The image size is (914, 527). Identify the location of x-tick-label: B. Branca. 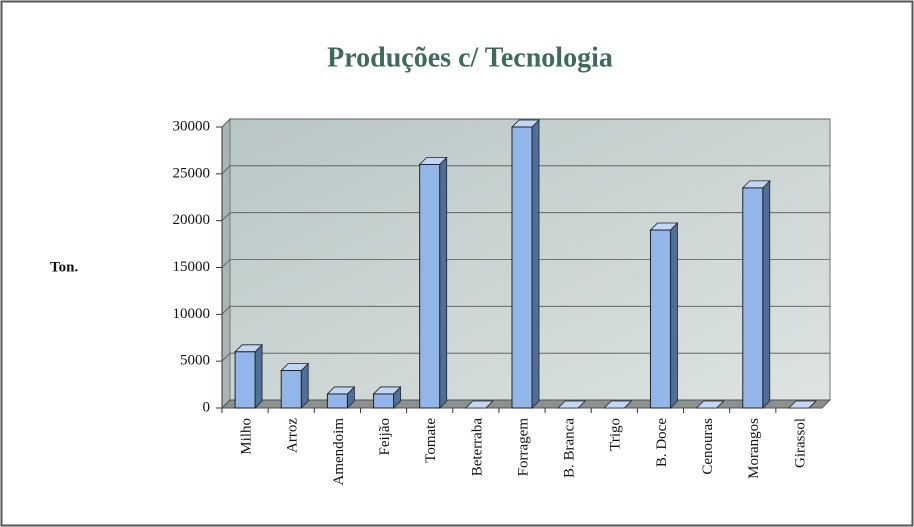
(570, 448).